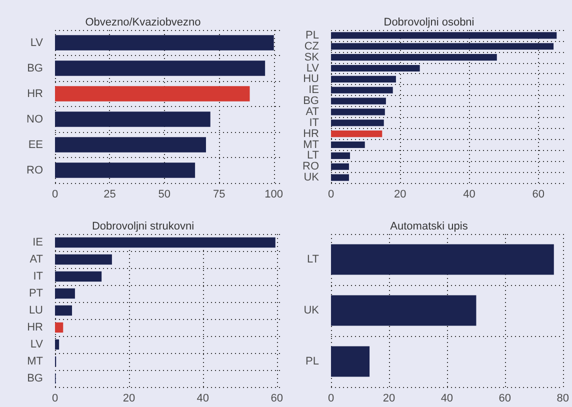 This screenshot has height=407, width=572. What do you see at coordinates (311, 79) in the screenshot?
I see `y-tick-label: HU` at bounding box center [311, 79].